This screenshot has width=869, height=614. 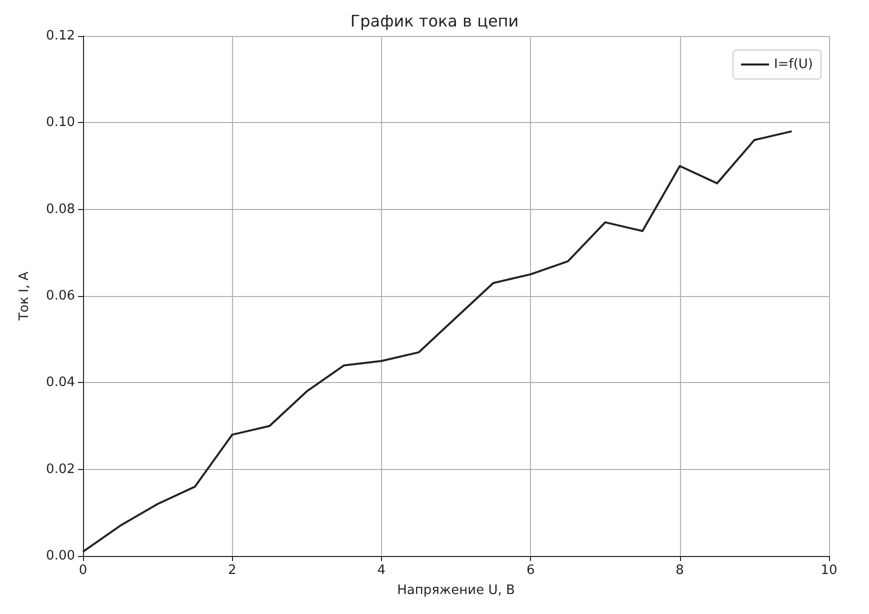 What do you see at coordinates (24, 296) in the screenshot?
I see `y-axis-title: Ток I, А` at bounding box center [24, 296].